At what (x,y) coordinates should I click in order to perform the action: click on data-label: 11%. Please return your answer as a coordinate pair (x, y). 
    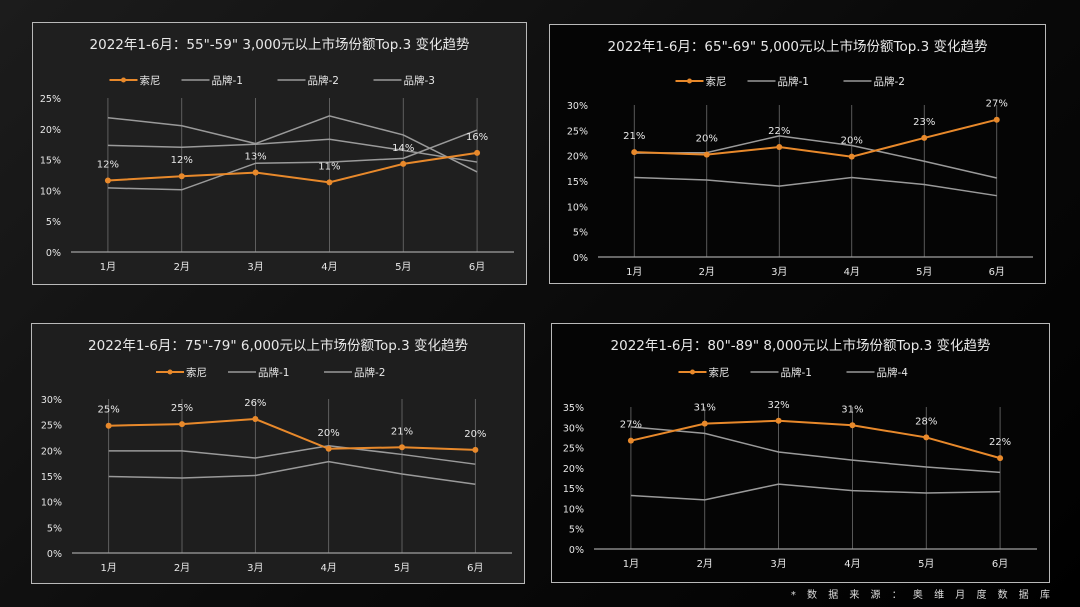
    Looking at the image, I should click on (329, 166).